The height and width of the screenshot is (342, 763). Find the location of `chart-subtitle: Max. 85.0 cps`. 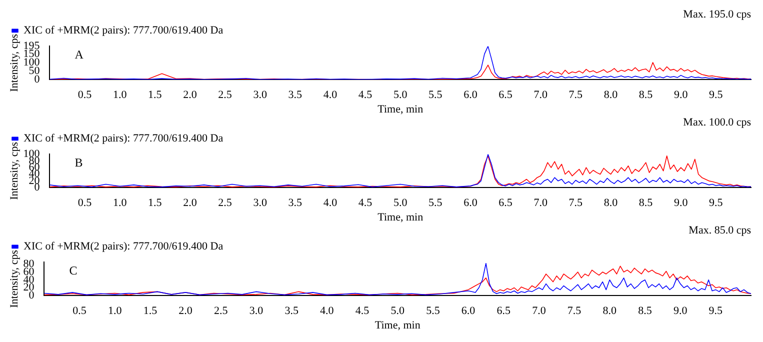

chart-subtitle: Max. 85.0 cps is located at coordinates (719, 230).